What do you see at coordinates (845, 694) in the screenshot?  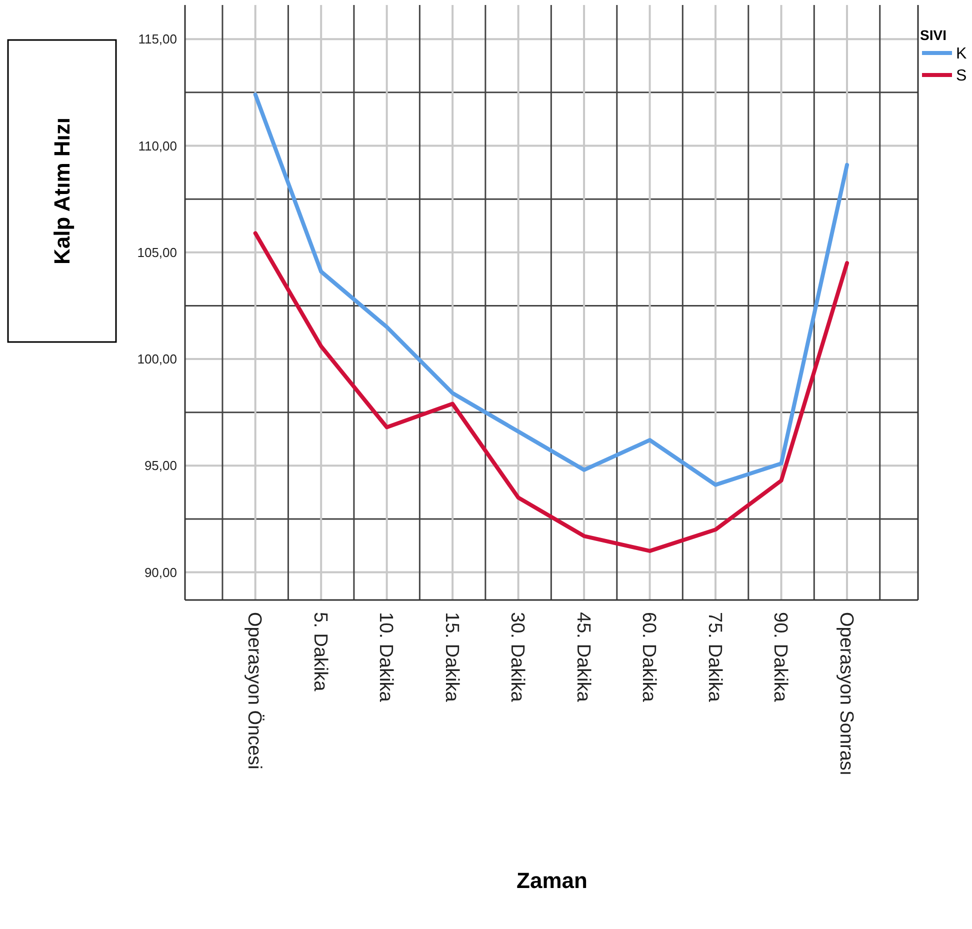 I see `x-tick-label: Operasyon Sonrası` at bounding box center [845, 694].